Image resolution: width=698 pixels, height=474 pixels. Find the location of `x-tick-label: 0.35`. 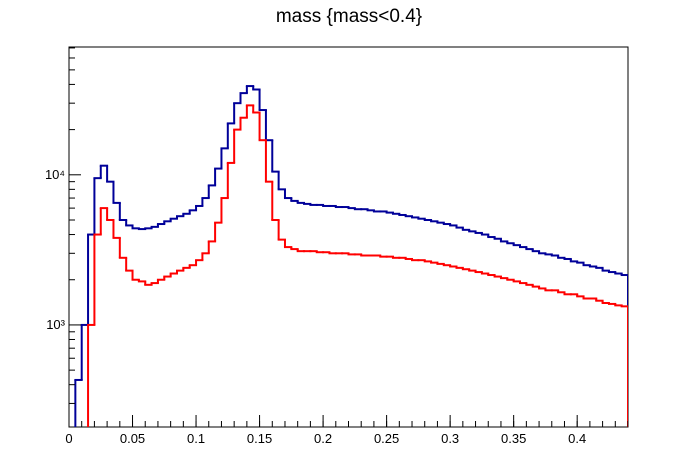

x-tick-label: 0.35 is located at coordinates (513, 438).